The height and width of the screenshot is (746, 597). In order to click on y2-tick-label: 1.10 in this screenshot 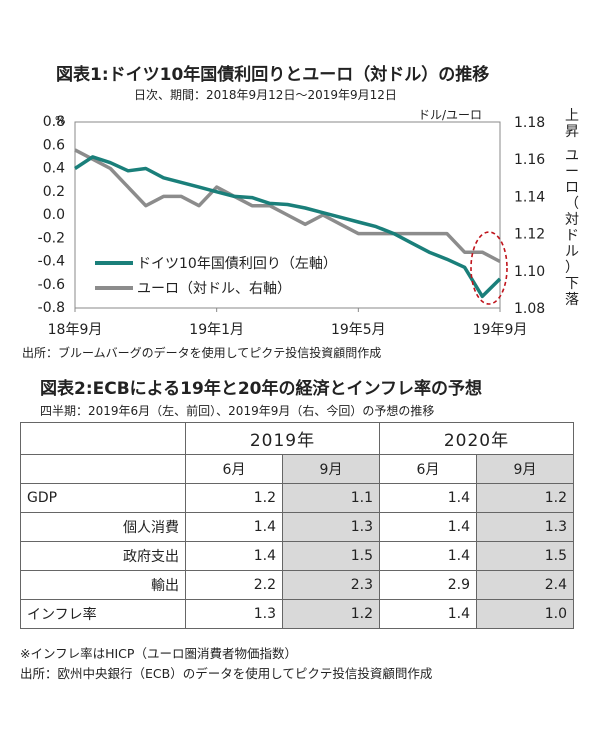, I will do `click(529, 272)`.